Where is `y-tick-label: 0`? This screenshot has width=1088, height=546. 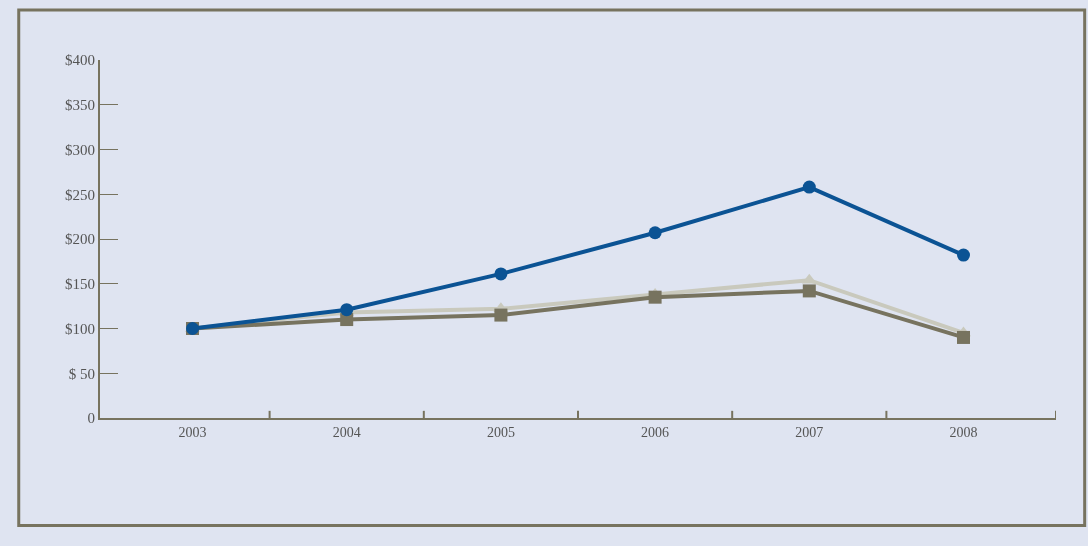 y-tick-label: 0 is located at coordinates (91, 418).